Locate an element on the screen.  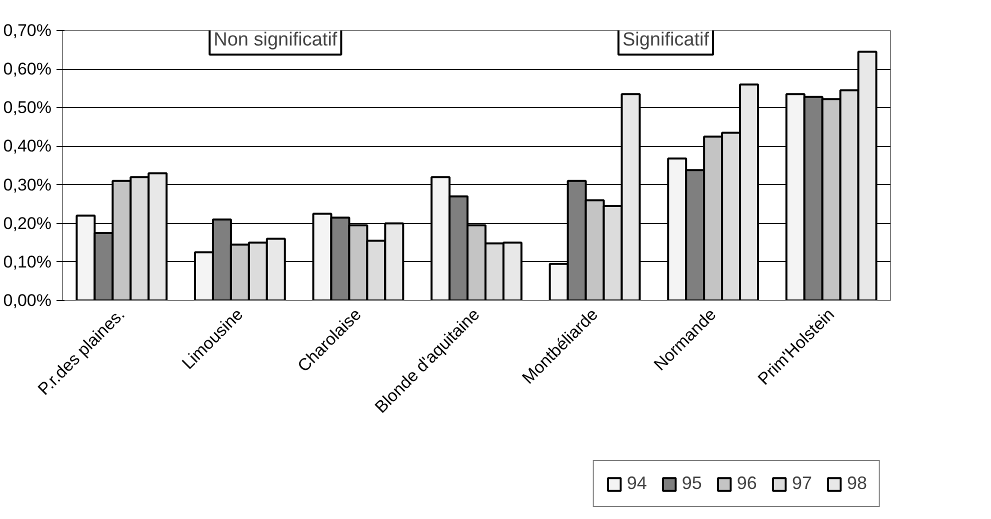
y-tick-label: 0,60% is located at coordinates (27, 69).